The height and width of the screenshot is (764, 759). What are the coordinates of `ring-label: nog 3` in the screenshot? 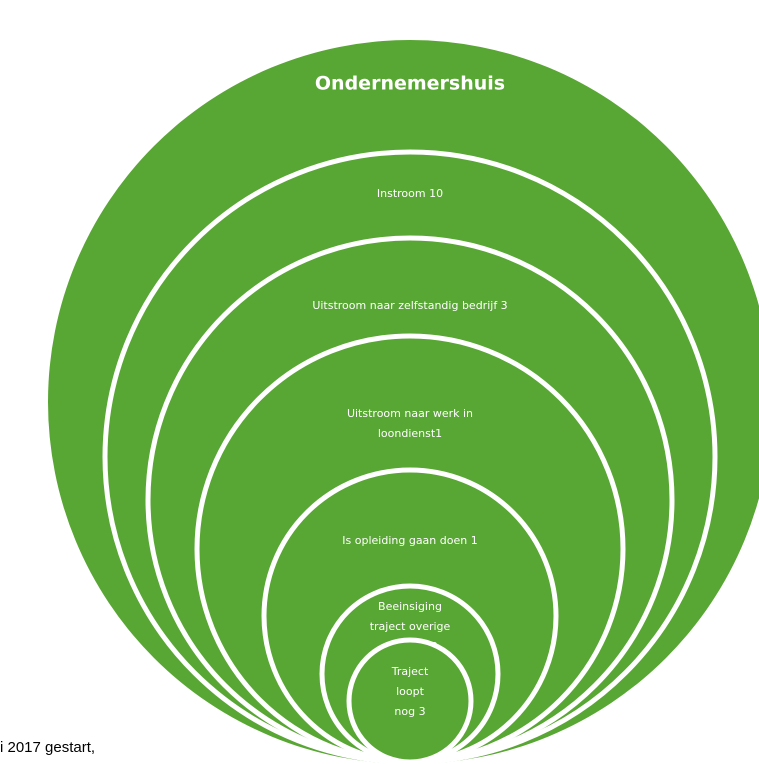 It's located at (409, 711).